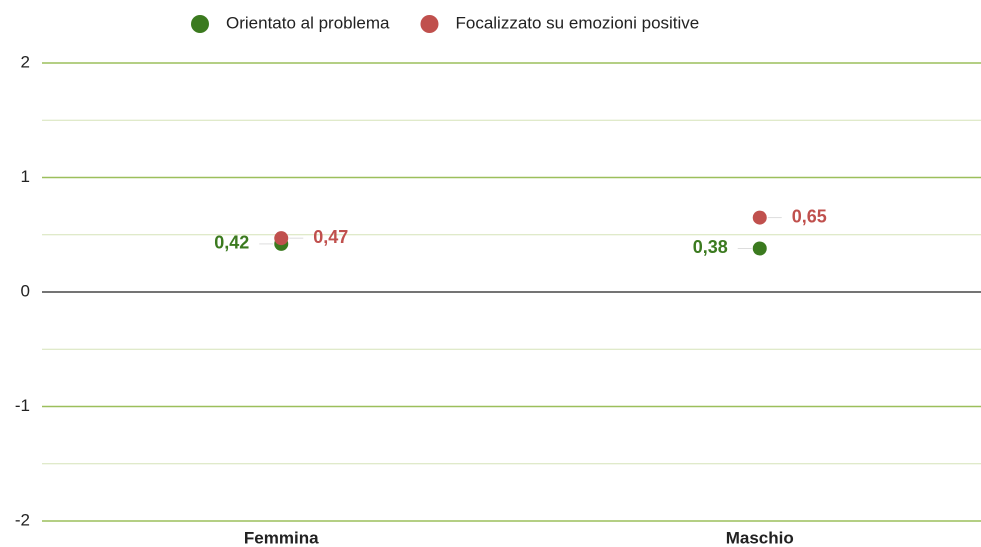 Image resolution: width=981 pixels, height=547 pixels. What do you see at coordinates (760, 537) in the screenshot?
I see `x-tick-label: Maschio` at bounding box center [760, 537].